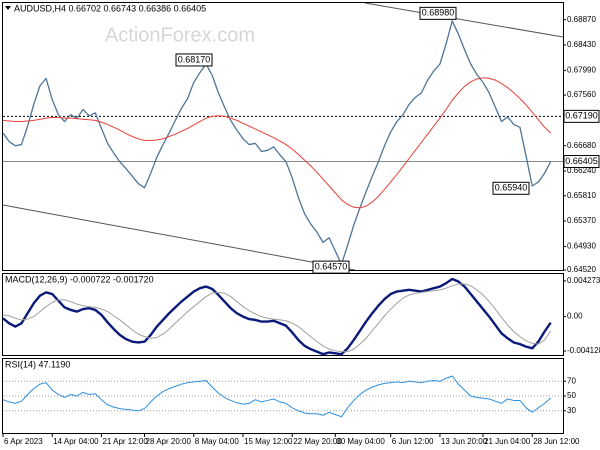  What do you see at coordinates (571, 410) in the screenshot?
I see `y-tick-label: 30` at bounding box center [571, 410].